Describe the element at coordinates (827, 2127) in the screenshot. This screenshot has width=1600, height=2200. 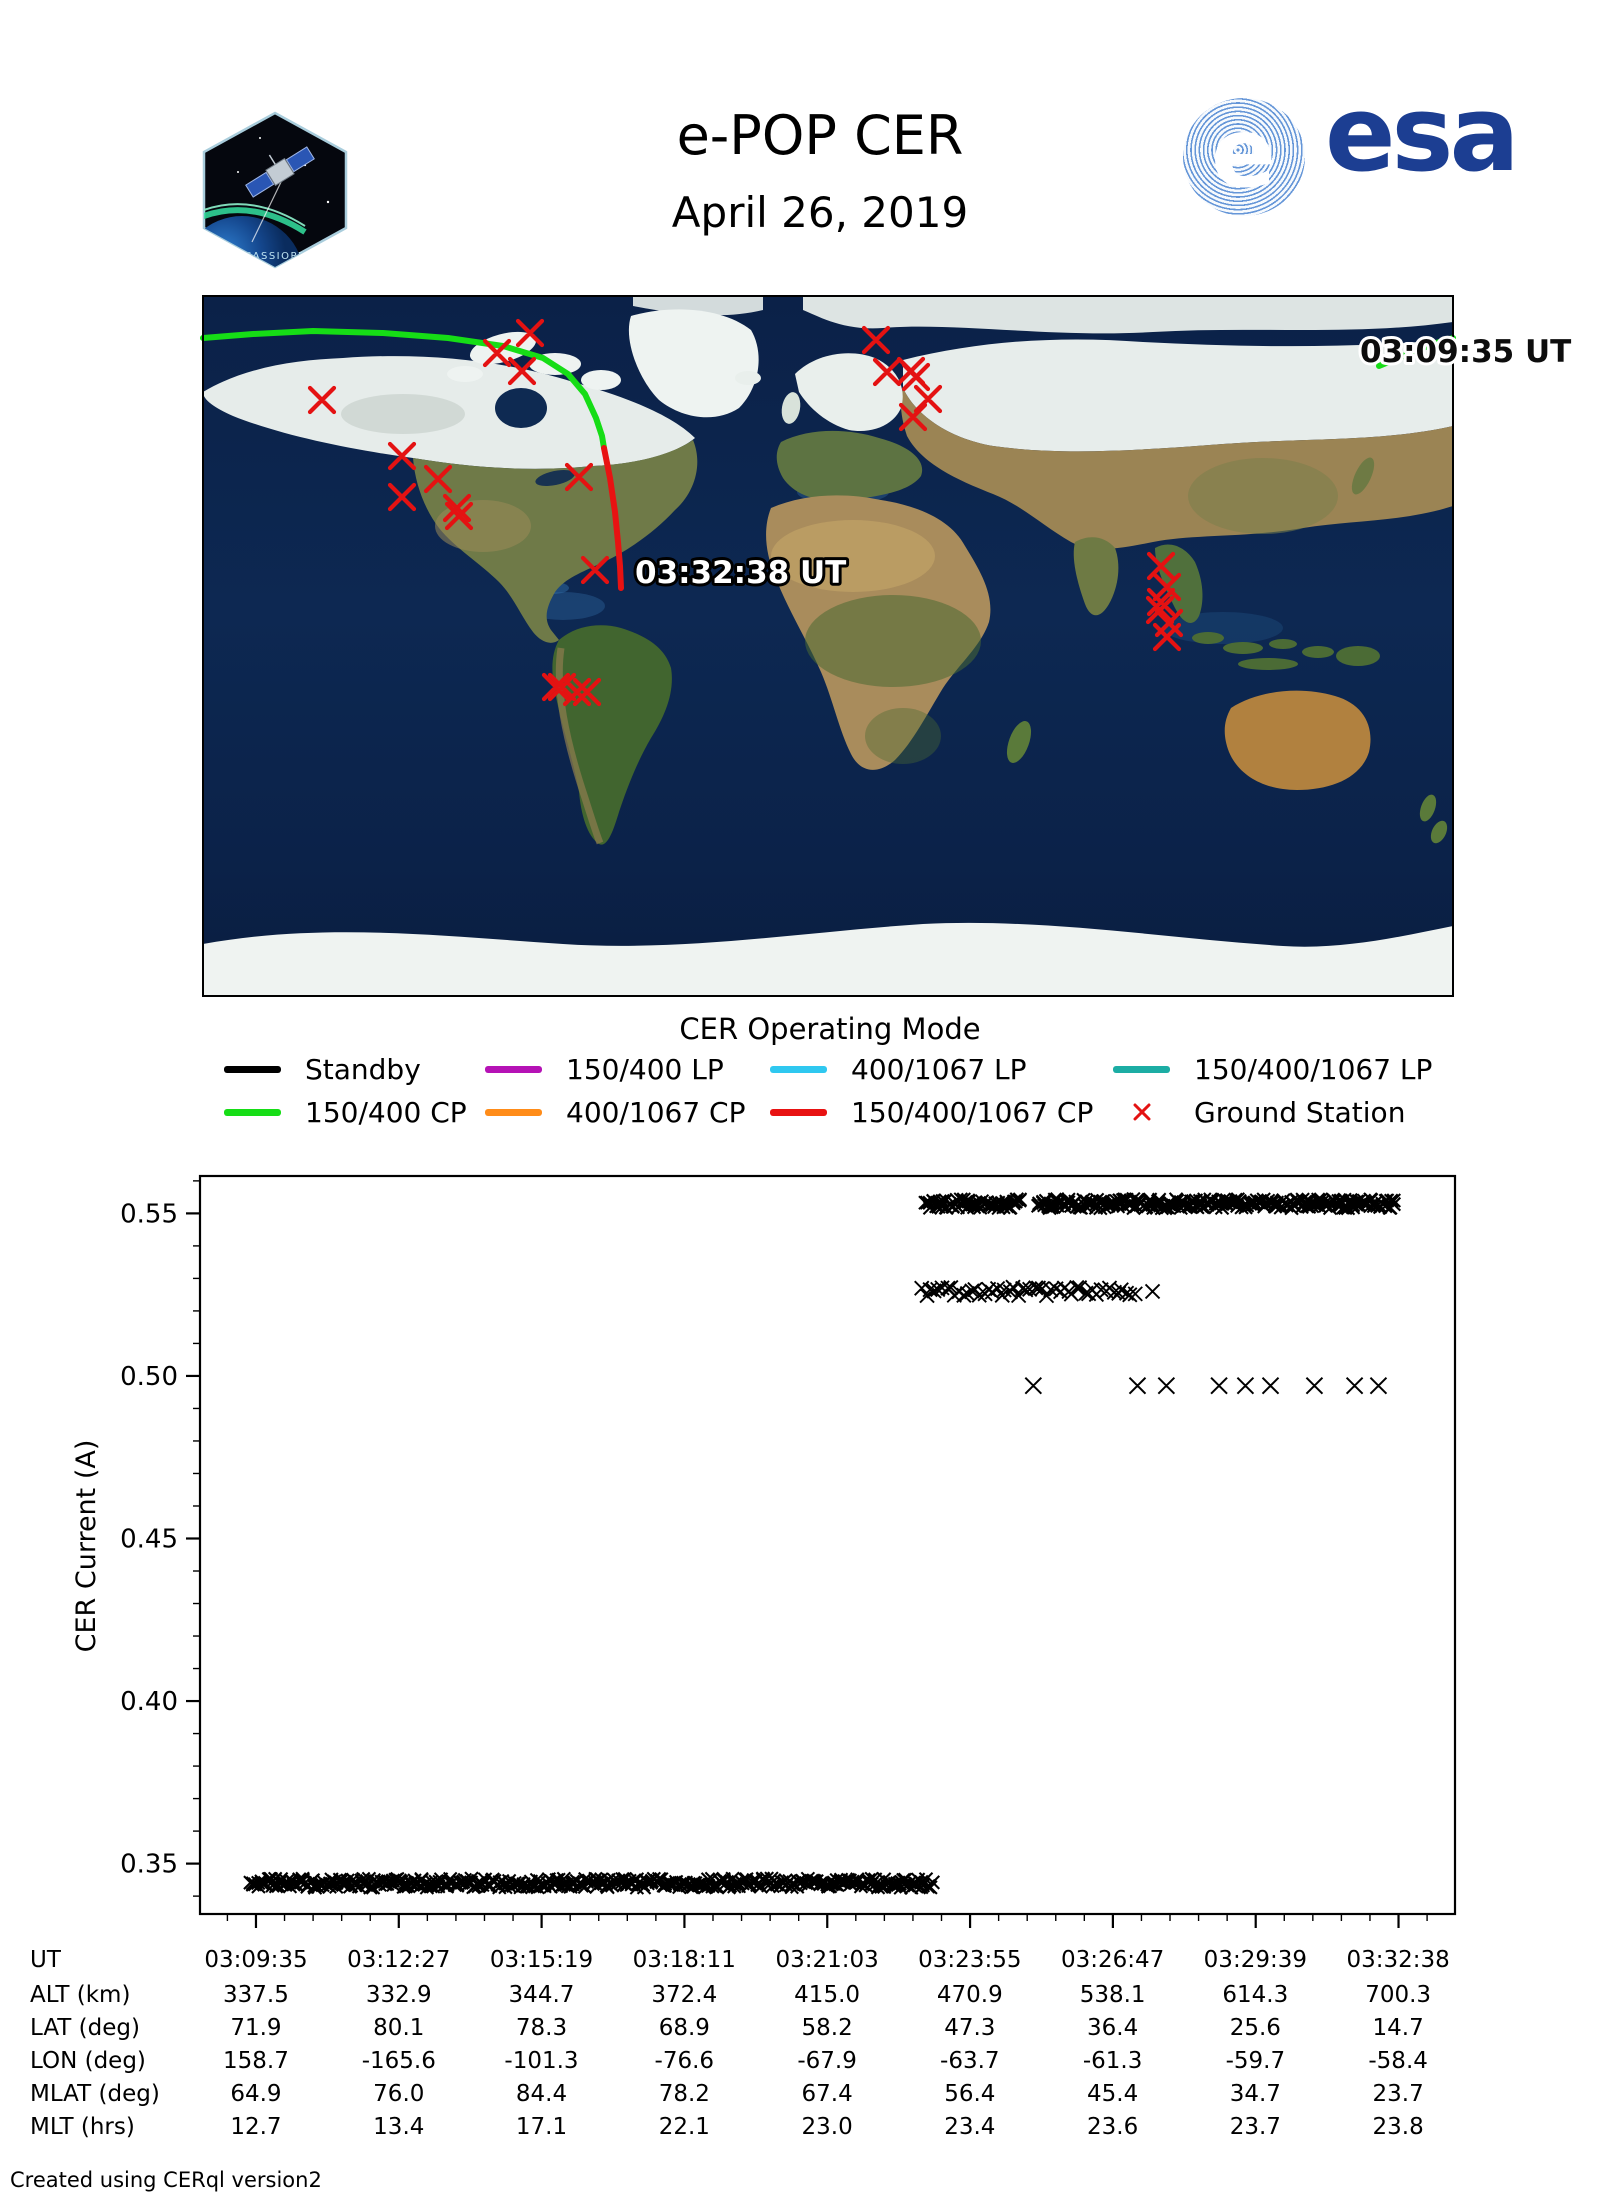
I see `table-cell: 23.0` at that location.